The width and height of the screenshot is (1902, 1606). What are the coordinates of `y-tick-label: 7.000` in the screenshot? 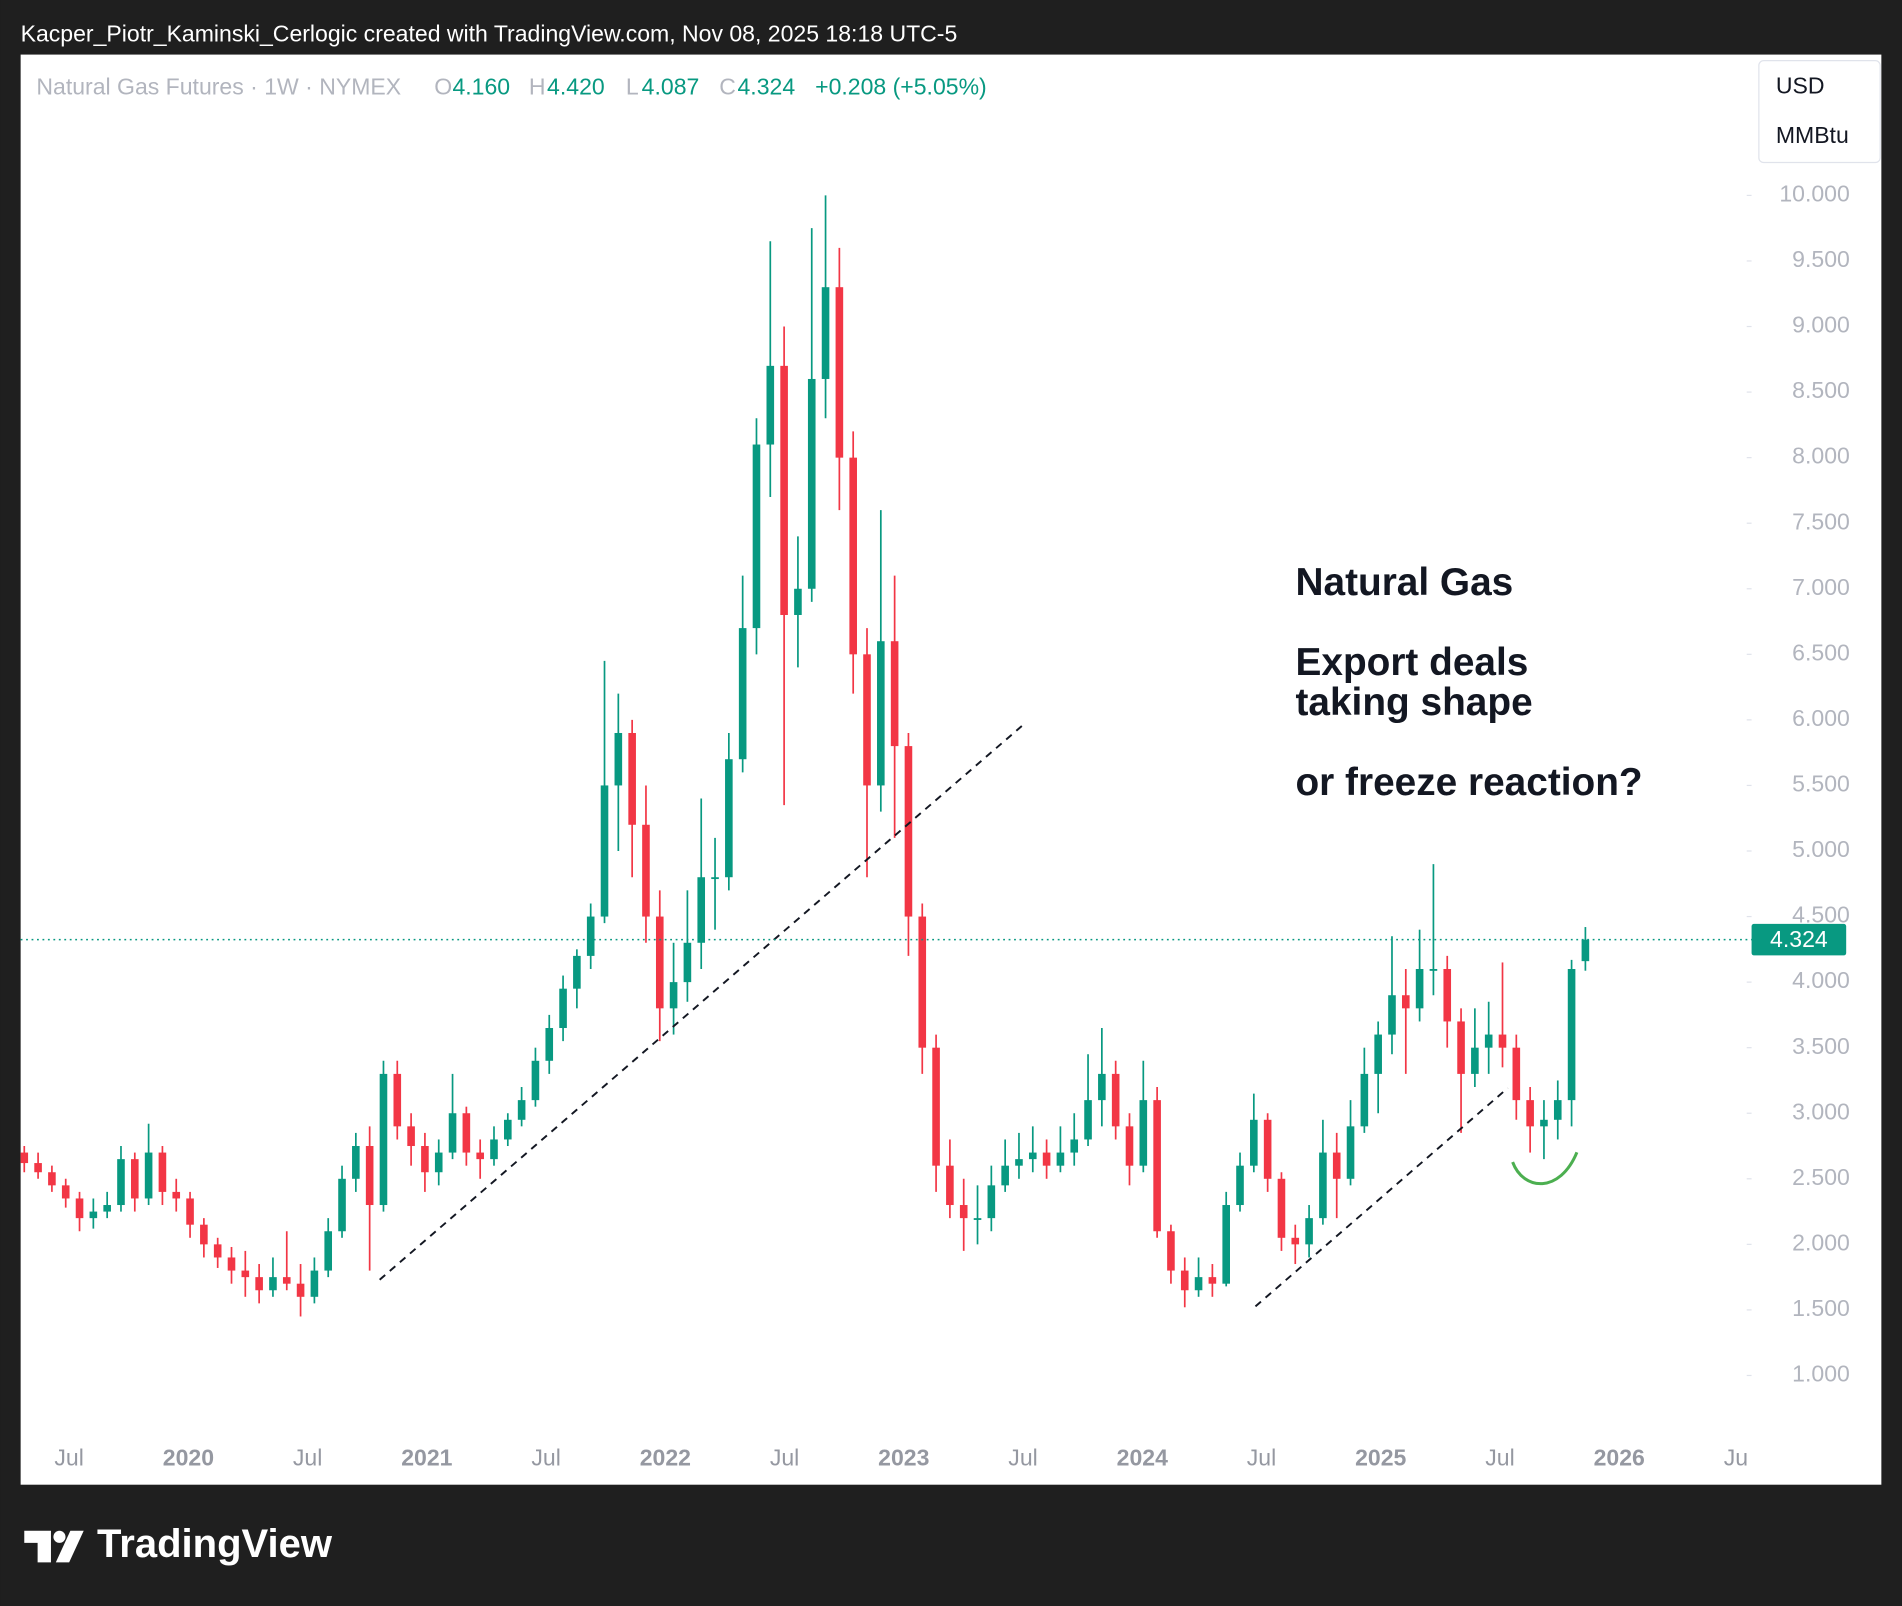 It's located at (1821, 587).